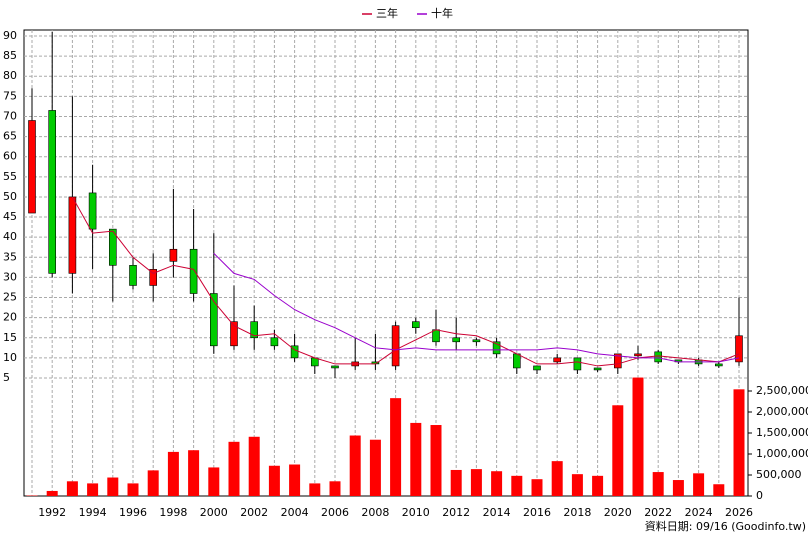  What do you see at coordinates (10, 136) in the screenshot?
I see `y-tick-label: 65` at bounding box center [10, 136].